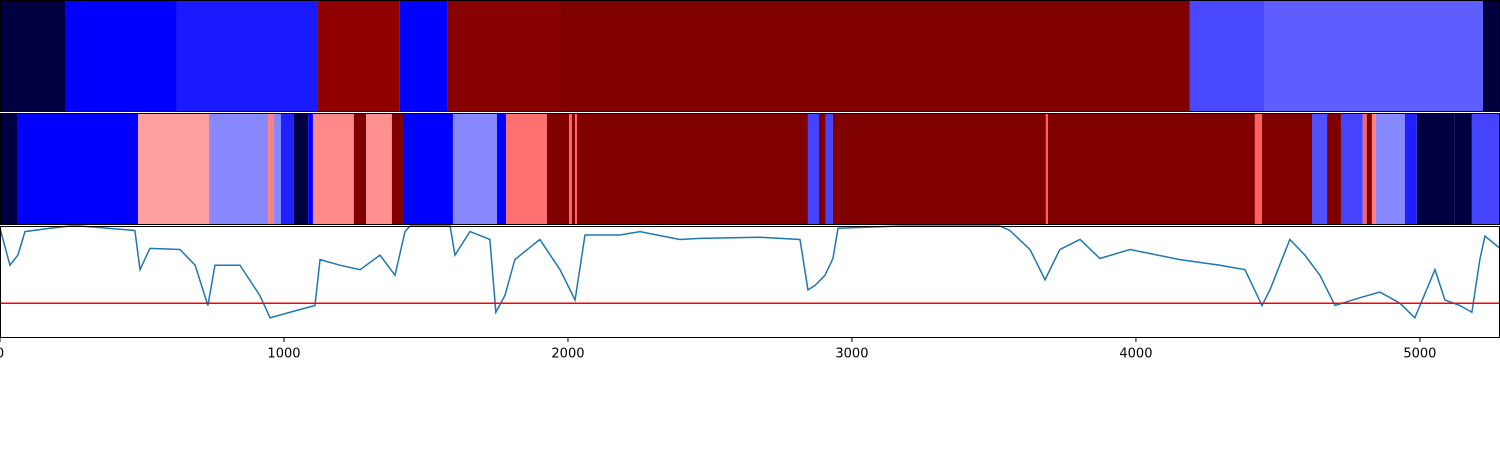 This screenshot has width=1500, height=450. I want to click on x-tick-label: 5000, so click(1419, 354).